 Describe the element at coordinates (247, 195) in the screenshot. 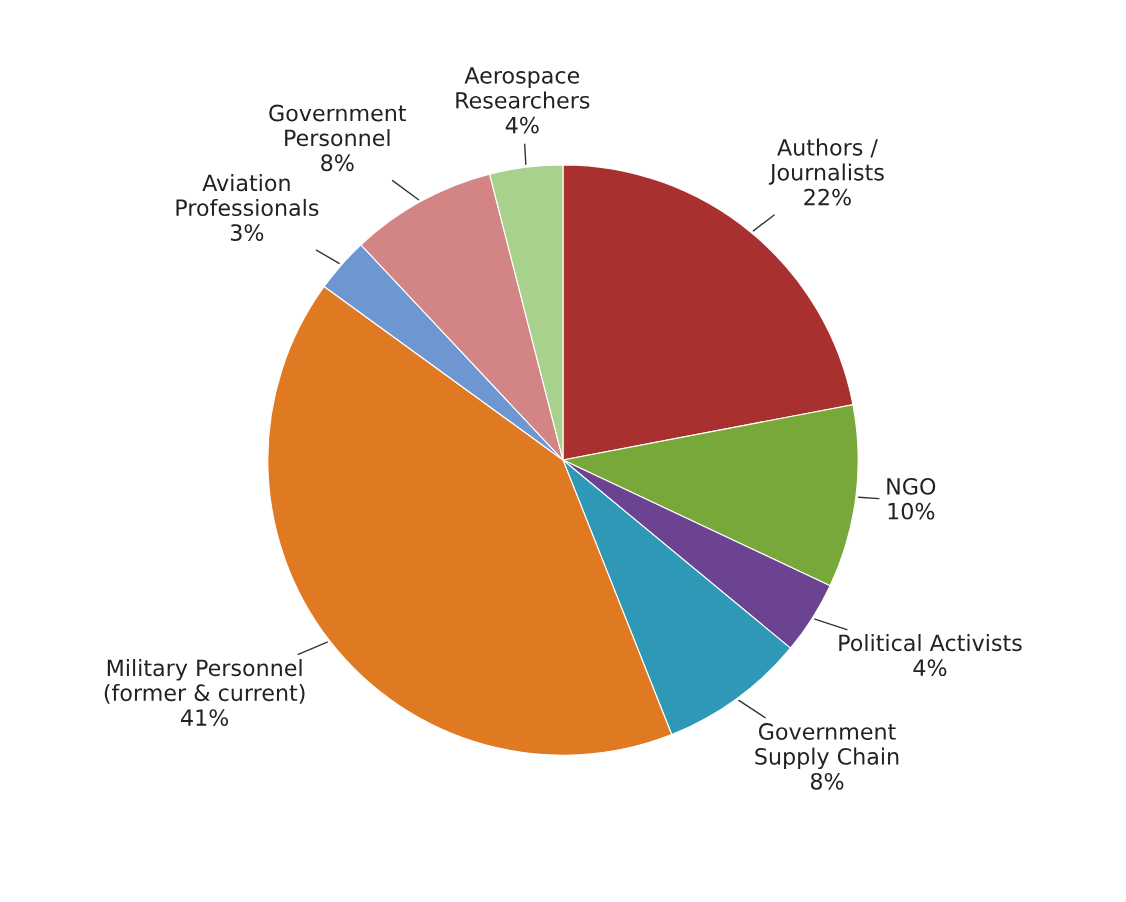

I see `slice-label: Aviation Professionals` at that location.